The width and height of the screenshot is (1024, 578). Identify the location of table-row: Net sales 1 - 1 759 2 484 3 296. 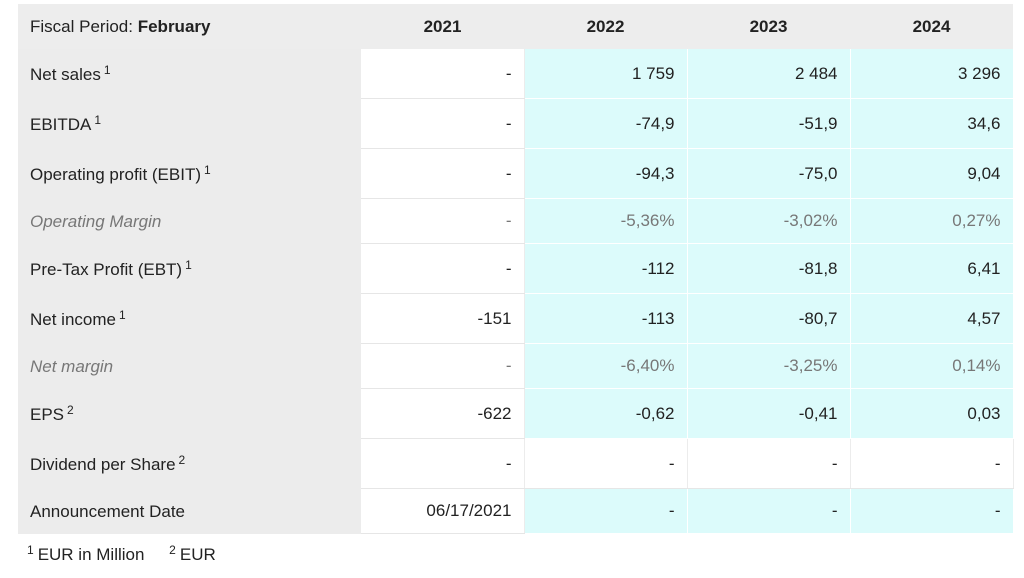
(516, 74).